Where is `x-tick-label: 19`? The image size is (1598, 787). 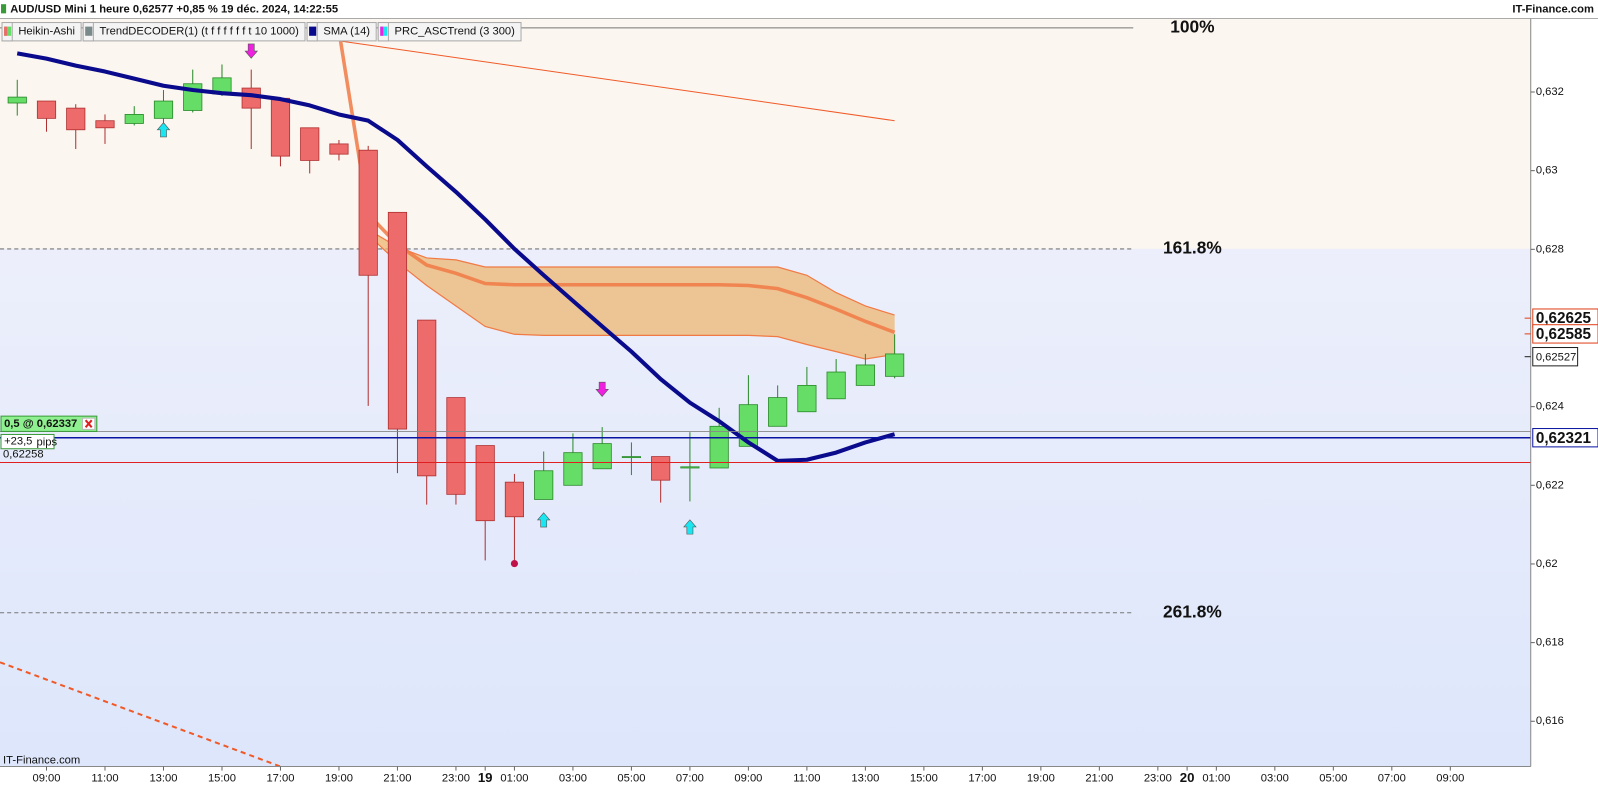
x-tick-label: 19 is located at coordinates (485, 777).